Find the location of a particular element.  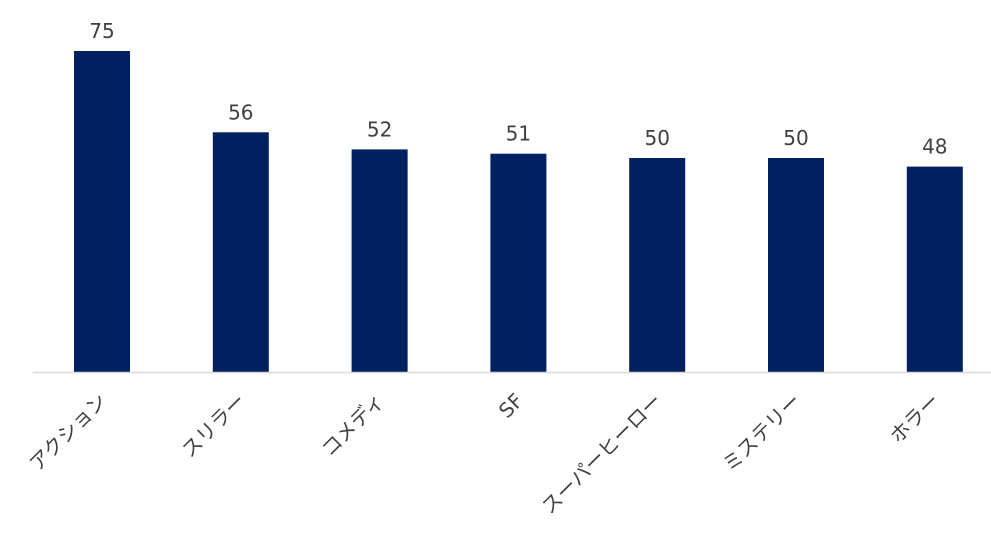

value-label-0: 75 is located at coordinates (101, 31).